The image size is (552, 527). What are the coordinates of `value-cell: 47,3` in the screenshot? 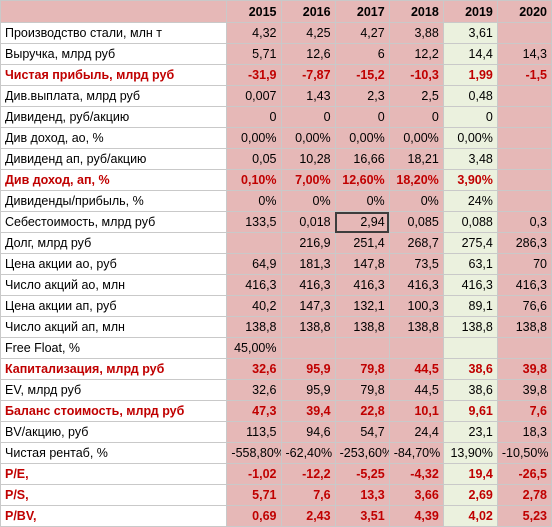 It's located at (254, 411).